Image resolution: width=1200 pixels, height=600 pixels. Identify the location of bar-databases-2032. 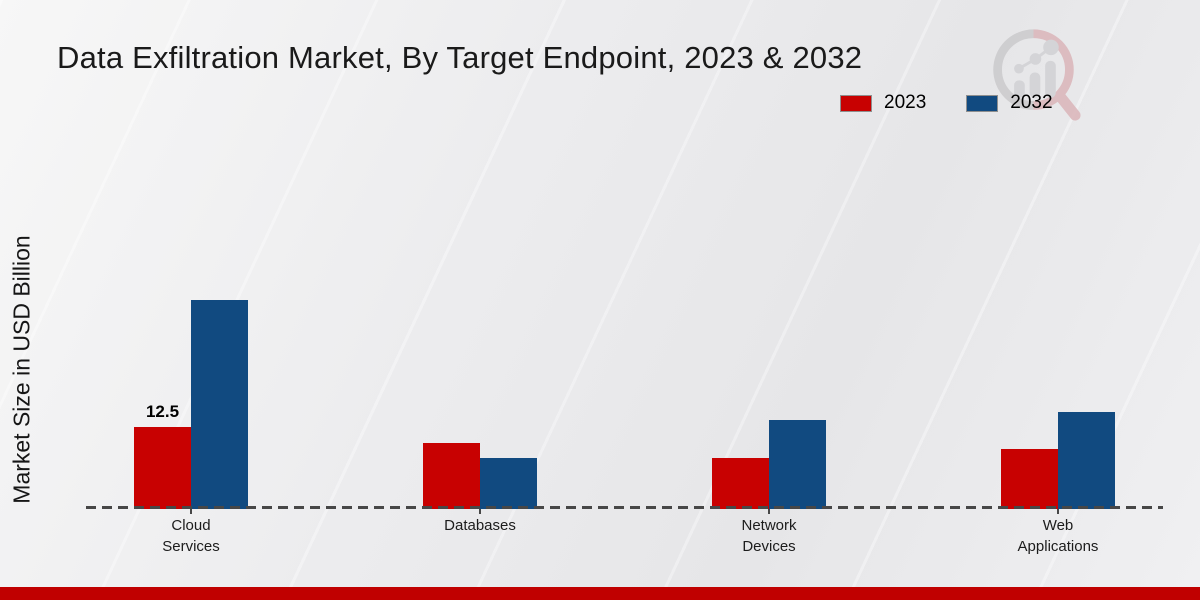
(508, 483).